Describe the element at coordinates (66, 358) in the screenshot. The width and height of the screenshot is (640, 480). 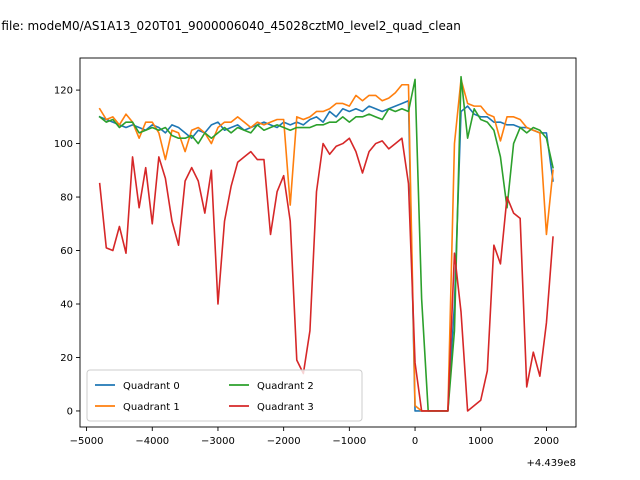
I see `y-tick-label: 20` at that location.